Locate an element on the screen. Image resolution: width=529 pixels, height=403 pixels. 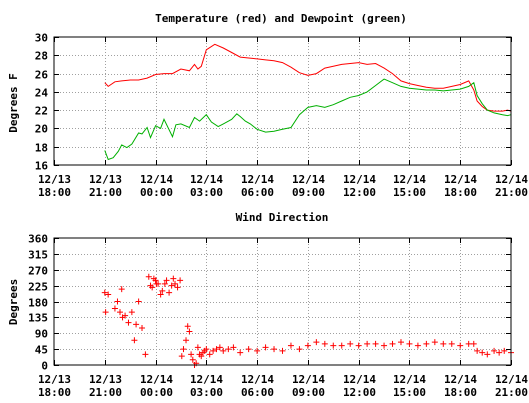
y-tick-label: 30 is located at coordinates (41, 38).